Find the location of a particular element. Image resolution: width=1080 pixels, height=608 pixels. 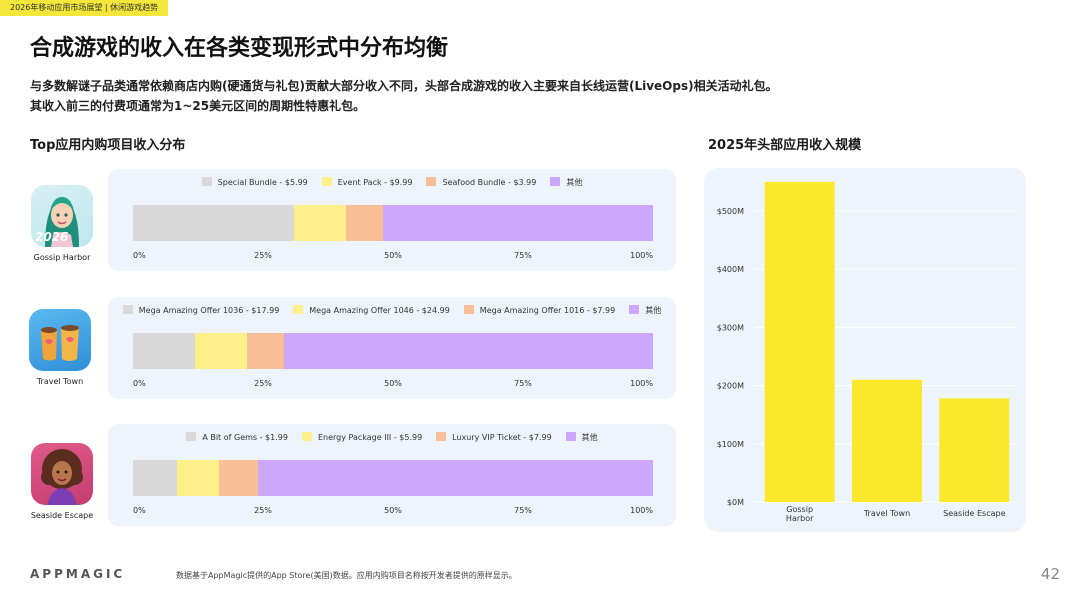

x-category-label: Seaside Escape is located at coordinates (974, 513).